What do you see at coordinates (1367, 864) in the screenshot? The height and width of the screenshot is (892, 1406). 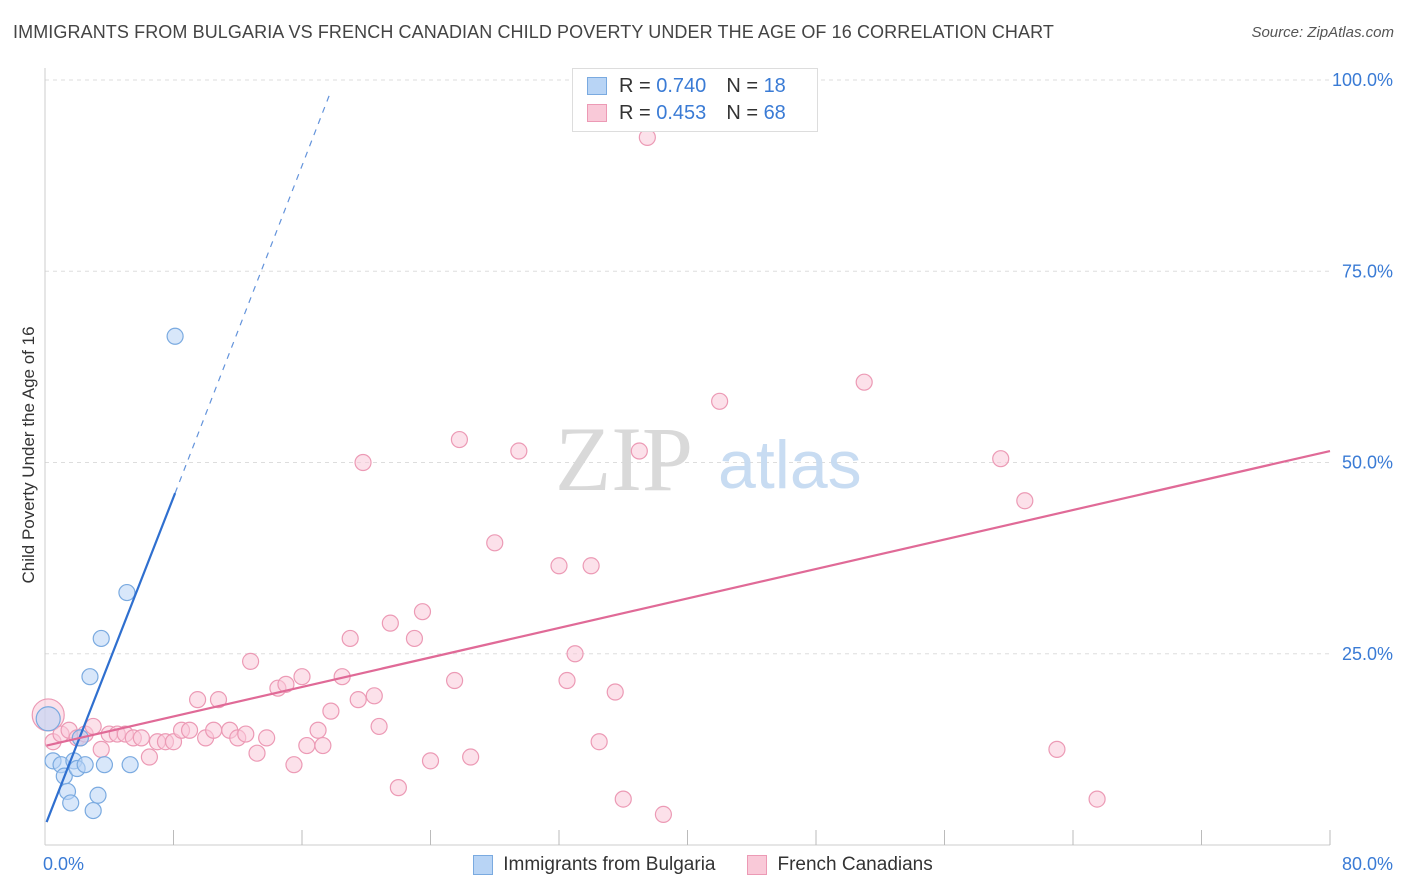 I see `x-tick-label: 80.0%` at bounding box center [1367, 864].